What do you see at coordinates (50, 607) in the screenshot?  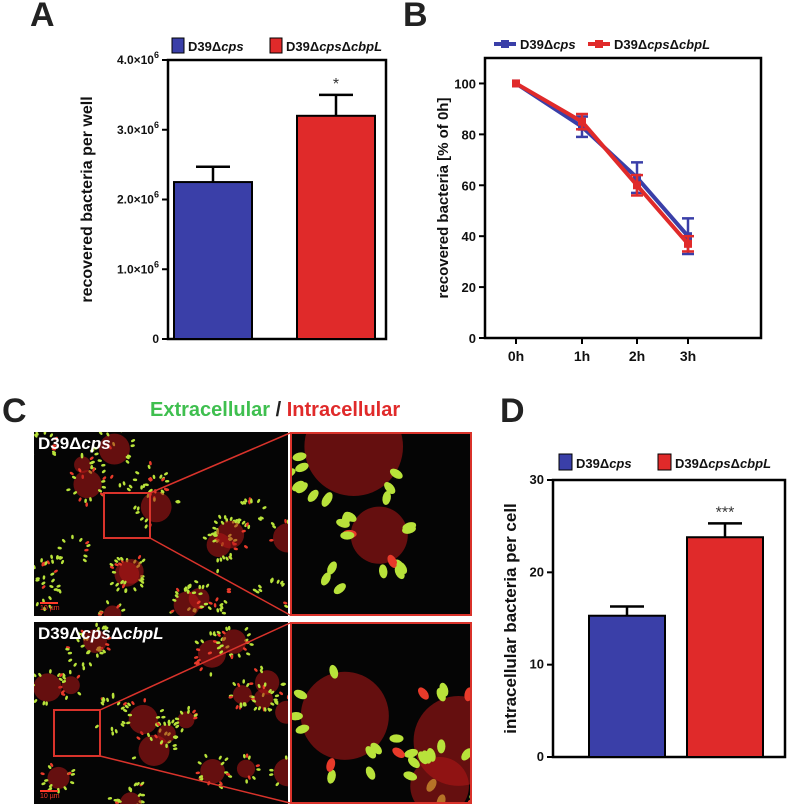 I see `scale-bar-top: 10 µm` at bounding box center [50, 607].